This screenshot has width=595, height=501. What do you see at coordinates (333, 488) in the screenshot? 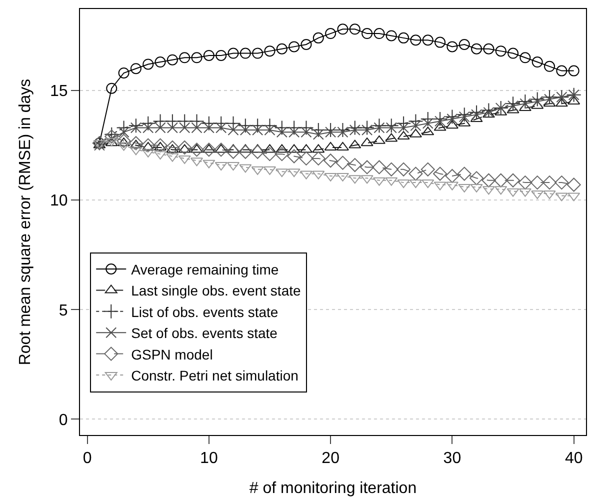
I see `x-axis-title: # of monitoring iteration` at bounding box center [333, 488].